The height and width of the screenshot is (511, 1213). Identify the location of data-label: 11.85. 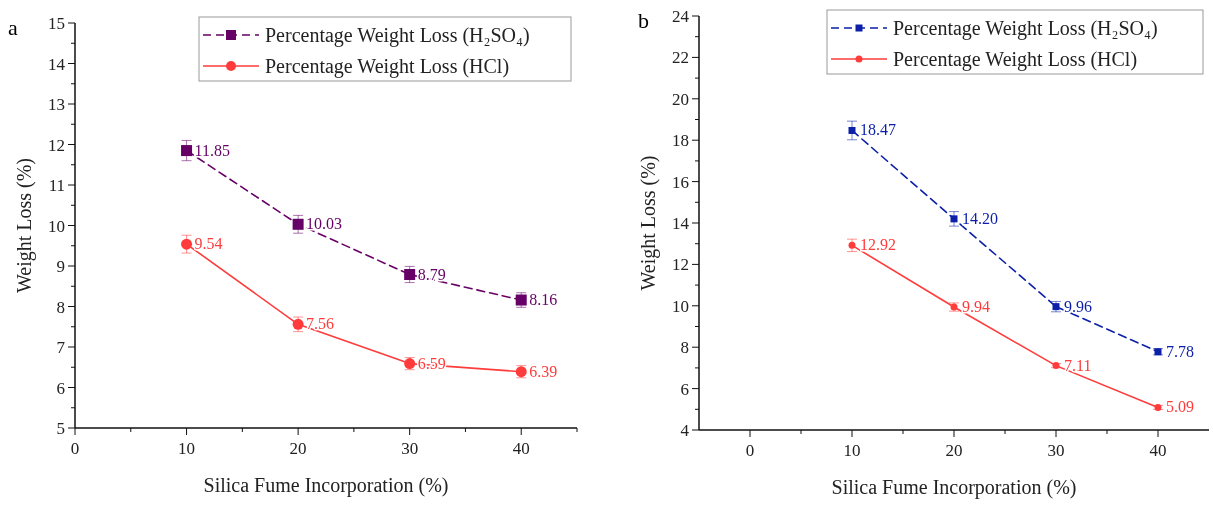
(212, 150).